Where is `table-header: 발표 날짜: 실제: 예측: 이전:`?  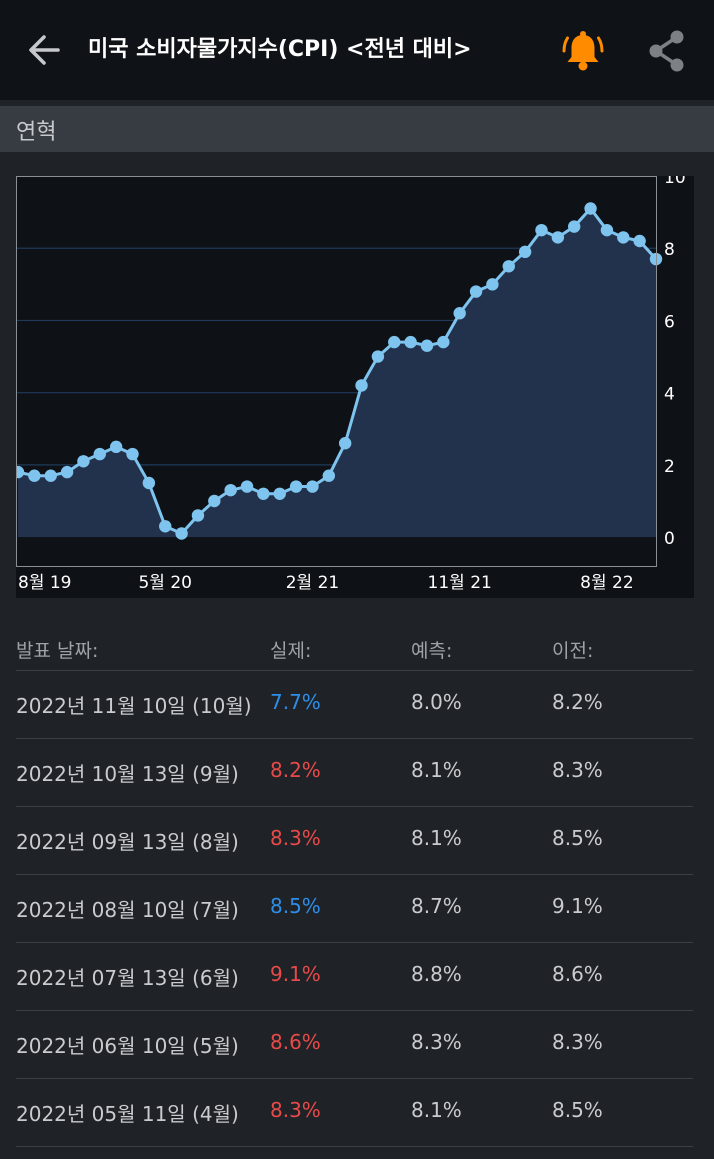
table-header: 발표 날짜: 실제: 예측: 이전: is located at coordinates (354, 653).